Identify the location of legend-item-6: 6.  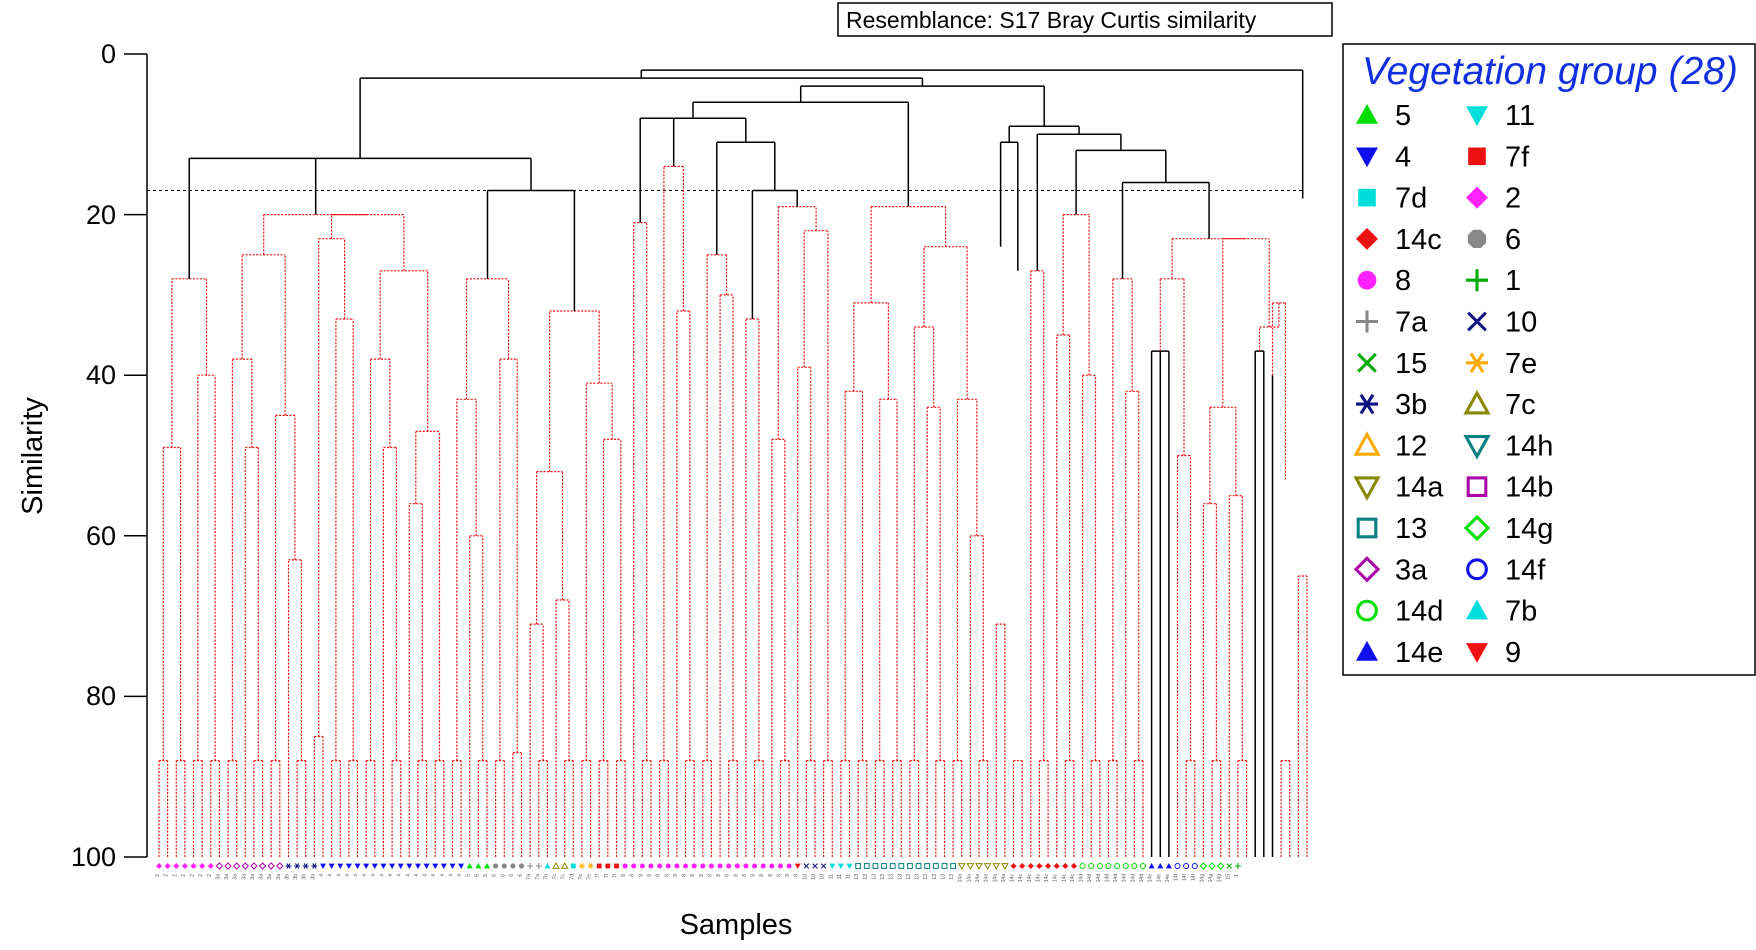
(1494, 240).